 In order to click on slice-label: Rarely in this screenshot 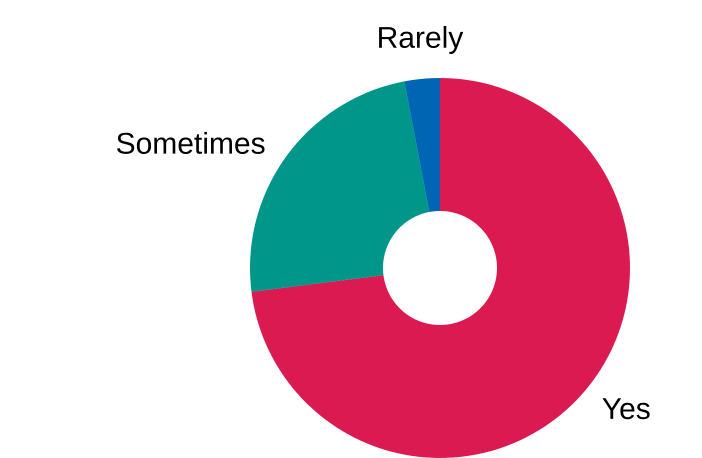, I will do `click(421, 40)`.